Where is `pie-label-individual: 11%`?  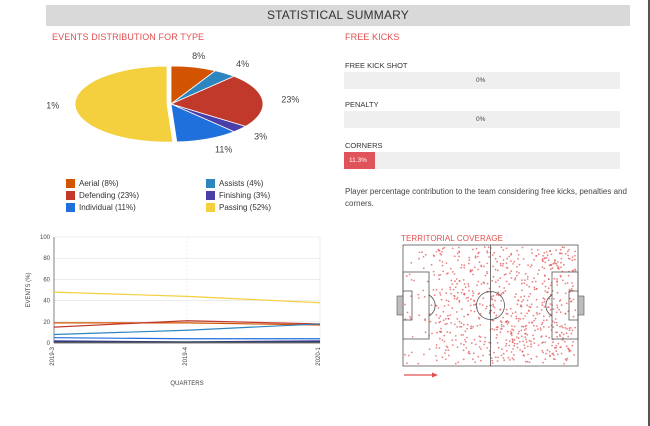
pie-label-individual: 11% is located at coordinates (223, 149).